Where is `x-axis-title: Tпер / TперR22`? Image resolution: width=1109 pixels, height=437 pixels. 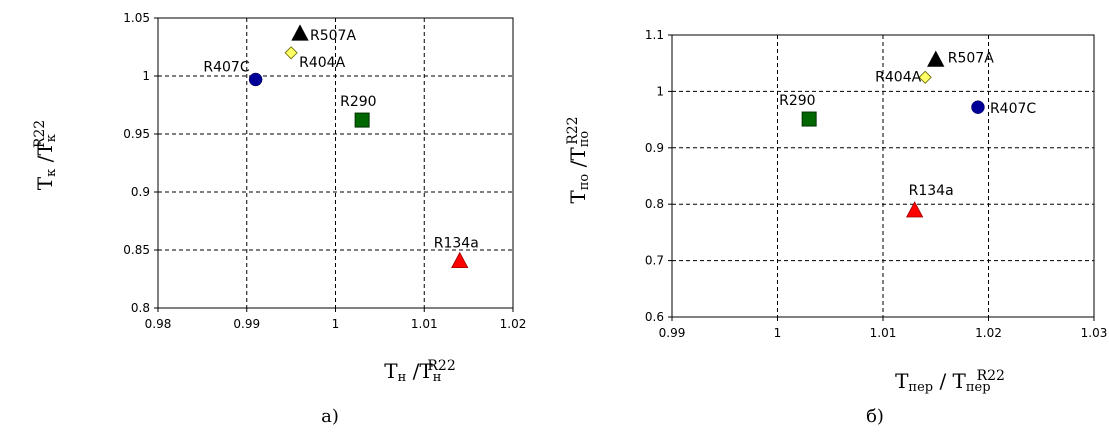 x-axis-title: Tпер / TперR22 is located at coordinates (950, 381).